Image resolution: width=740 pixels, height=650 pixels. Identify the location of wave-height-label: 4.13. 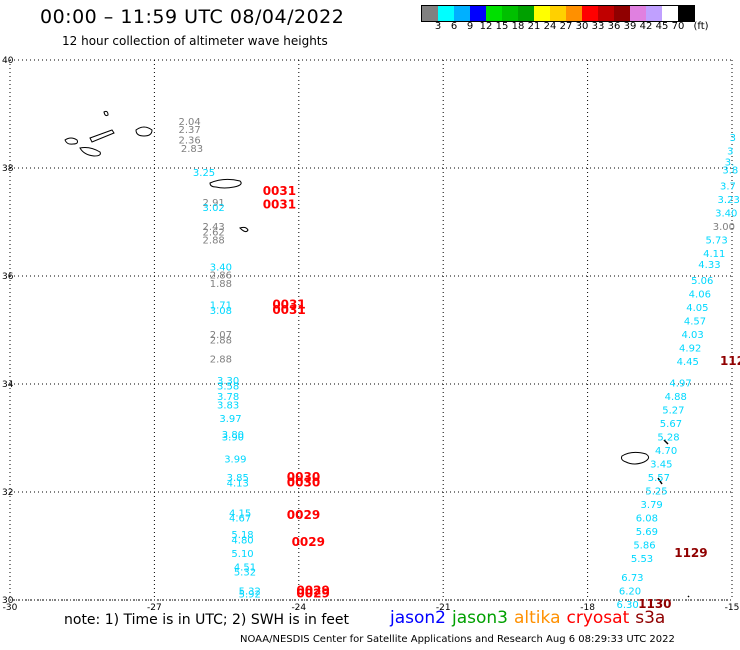
(238, 484).